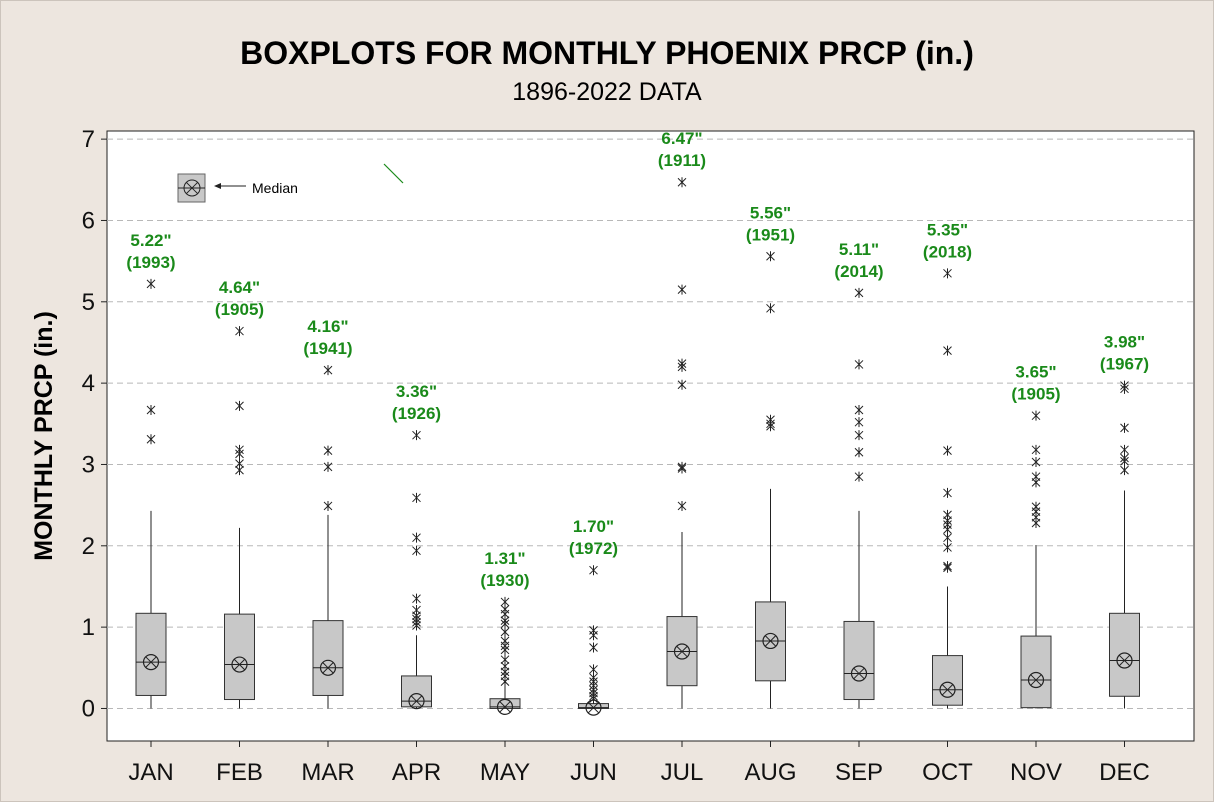 Image resolution: width=1214 pixels, height=802 pixels. Describe the element at coordinates (1124, 544) in the screenshot. I see `box-dec` at that location.